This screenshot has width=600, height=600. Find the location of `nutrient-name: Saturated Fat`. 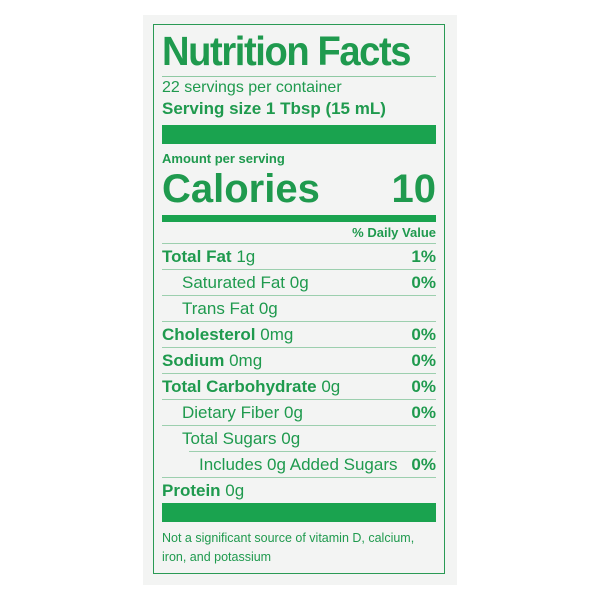

nutrient-name: Saturated Fat is located at coordinates (234, 282).